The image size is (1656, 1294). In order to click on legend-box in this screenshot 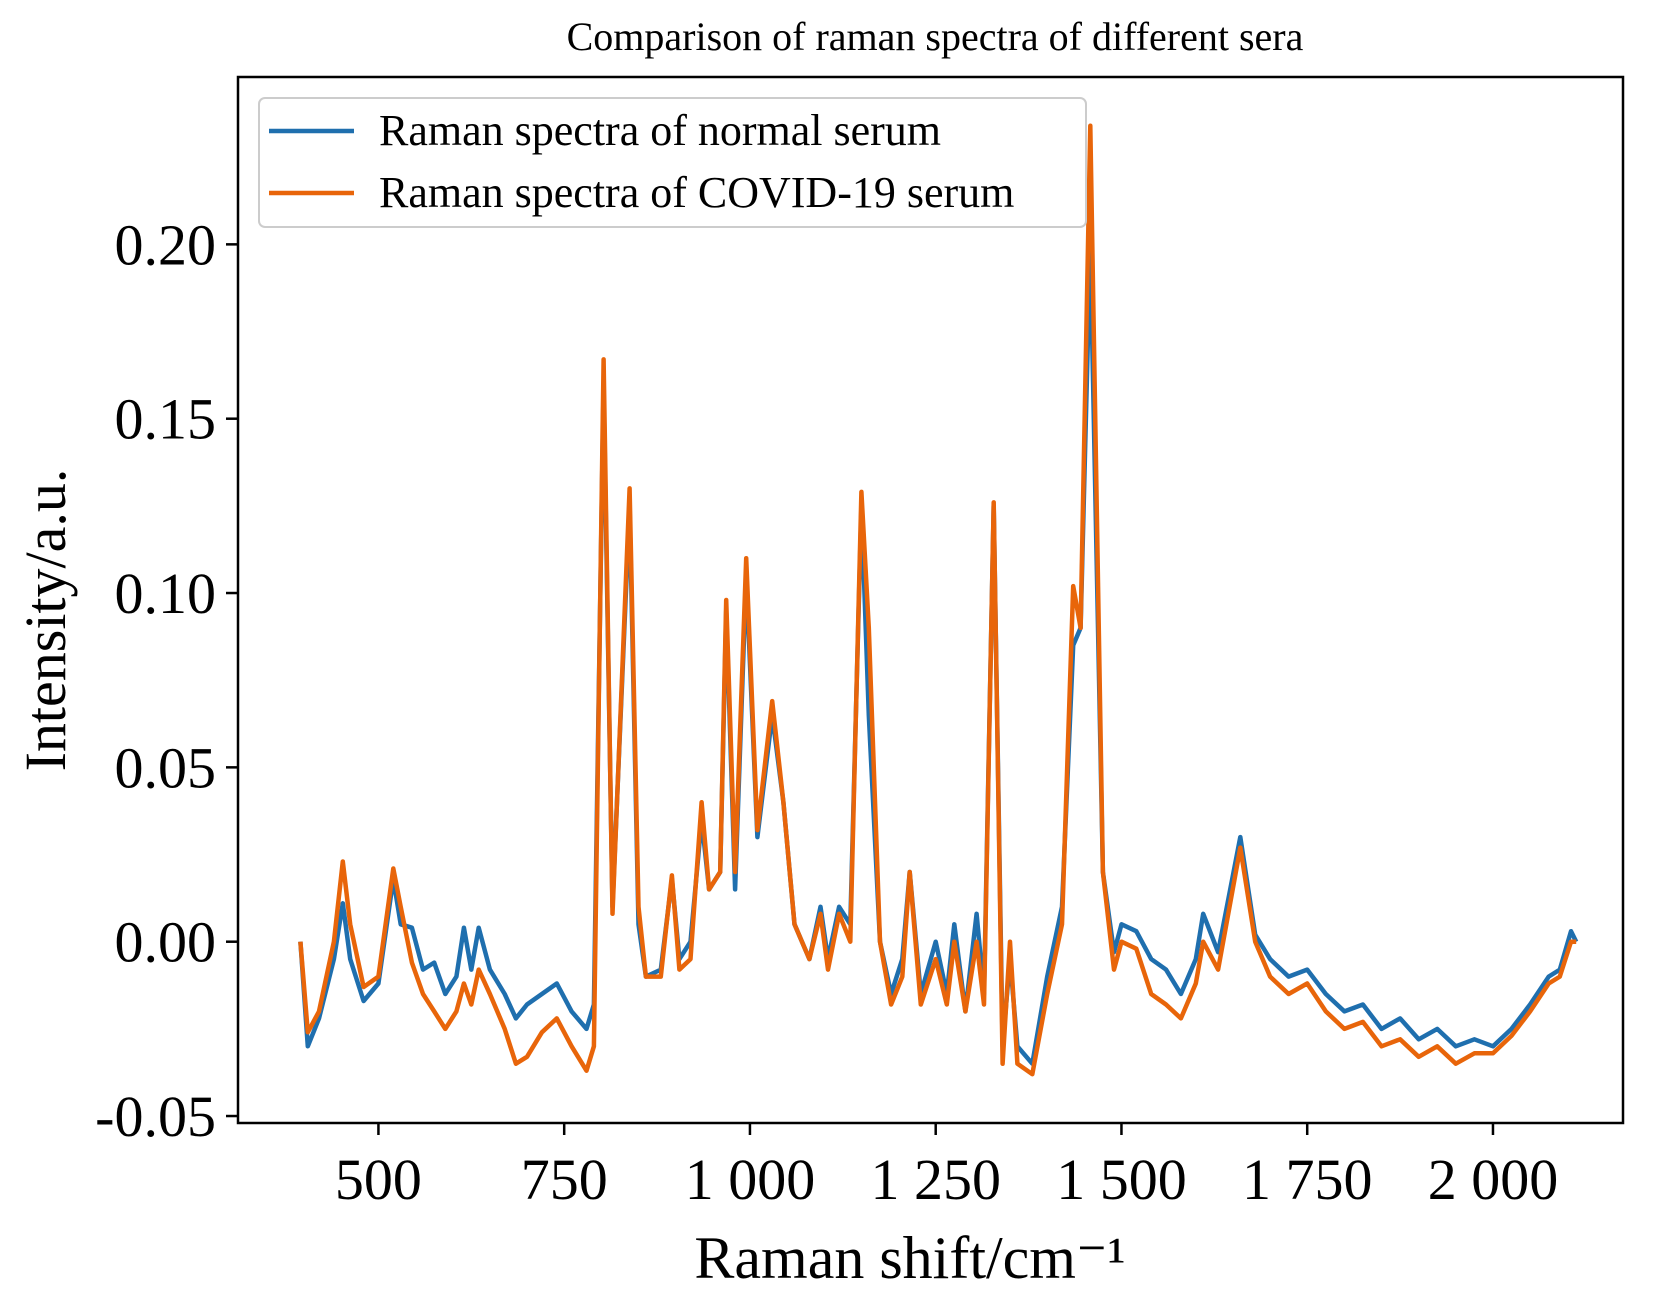, I will do `click(672, 162)`.